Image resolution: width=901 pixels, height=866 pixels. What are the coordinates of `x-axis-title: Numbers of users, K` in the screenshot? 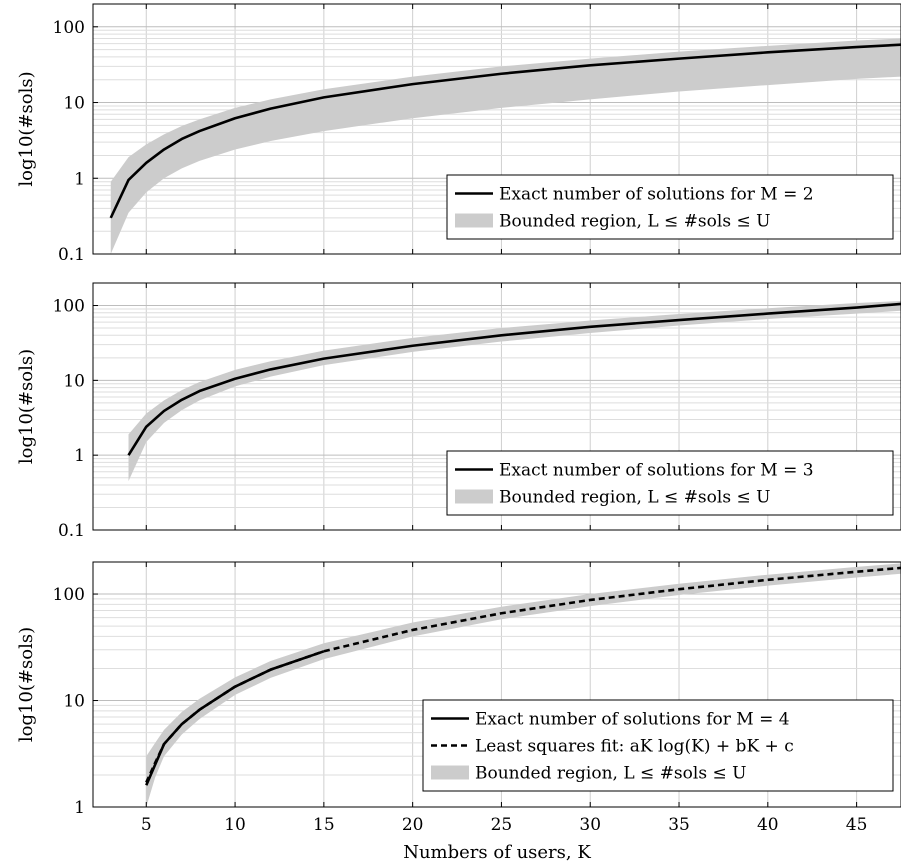 It's located at (497, 852).